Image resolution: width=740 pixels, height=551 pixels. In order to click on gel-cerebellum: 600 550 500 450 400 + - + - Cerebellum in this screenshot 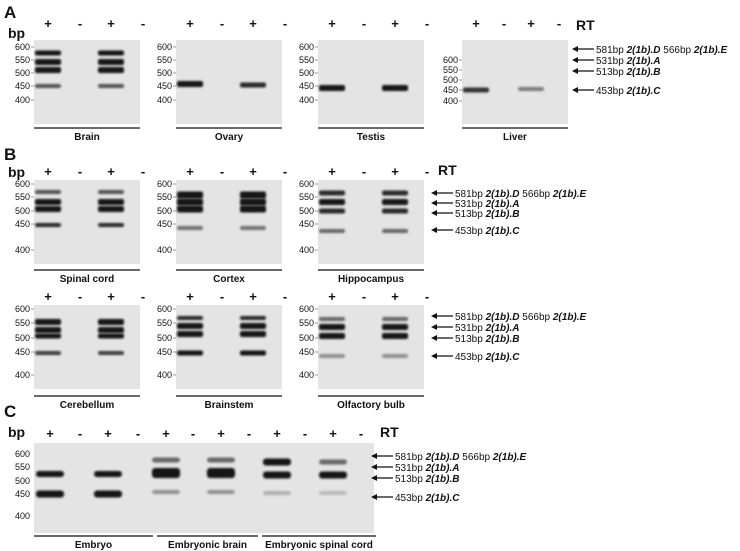, I will do `click(80, 350)`.